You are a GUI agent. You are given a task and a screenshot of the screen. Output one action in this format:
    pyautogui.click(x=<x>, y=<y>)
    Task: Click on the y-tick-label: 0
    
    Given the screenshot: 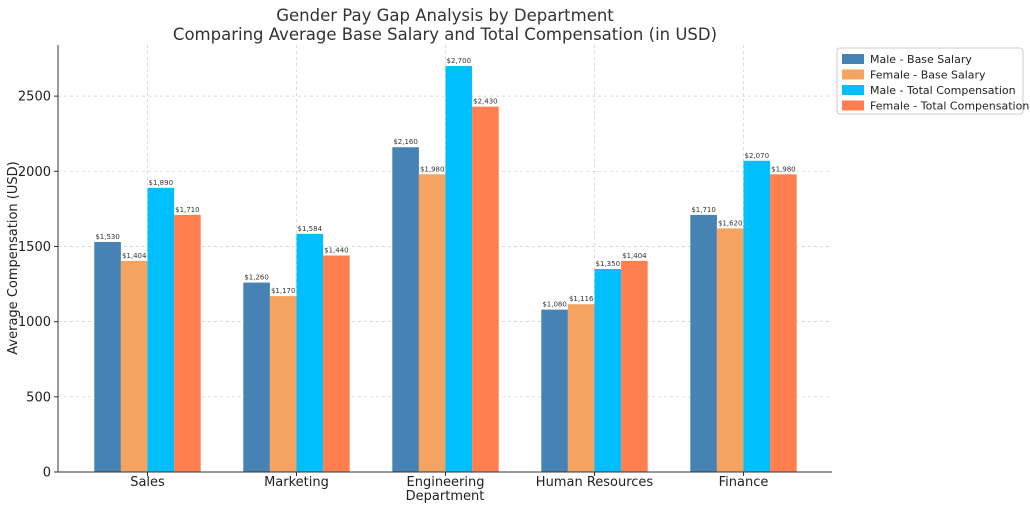 What is the action you would take?
    pyautogui.click(x=47, y=473)
    